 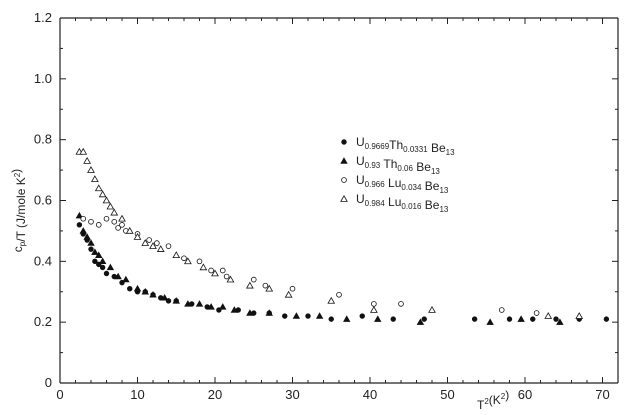 What do you see at coordinates (43, 321) in the screenshot?
I see `y-tick-label: 0.2` at bounding box center [43, 321].